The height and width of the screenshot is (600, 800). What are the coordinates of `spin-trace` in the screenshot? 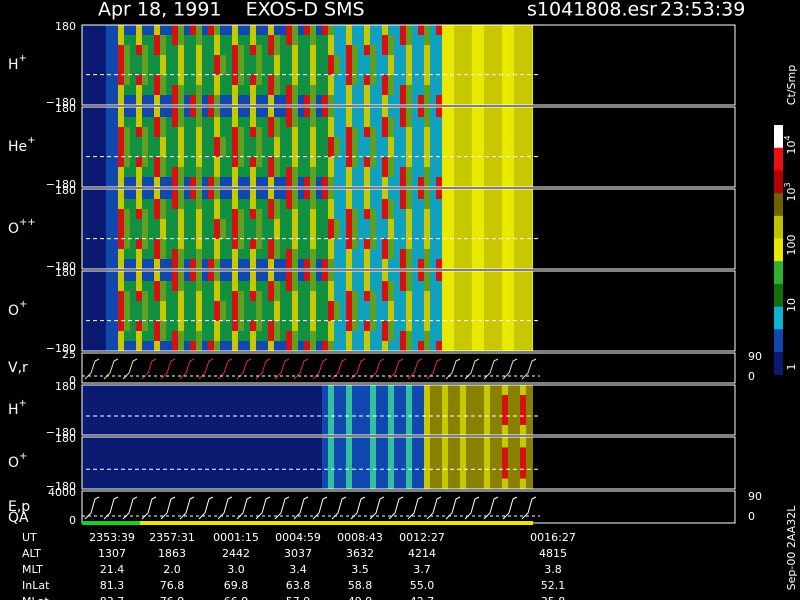 It's located at (282, 508).